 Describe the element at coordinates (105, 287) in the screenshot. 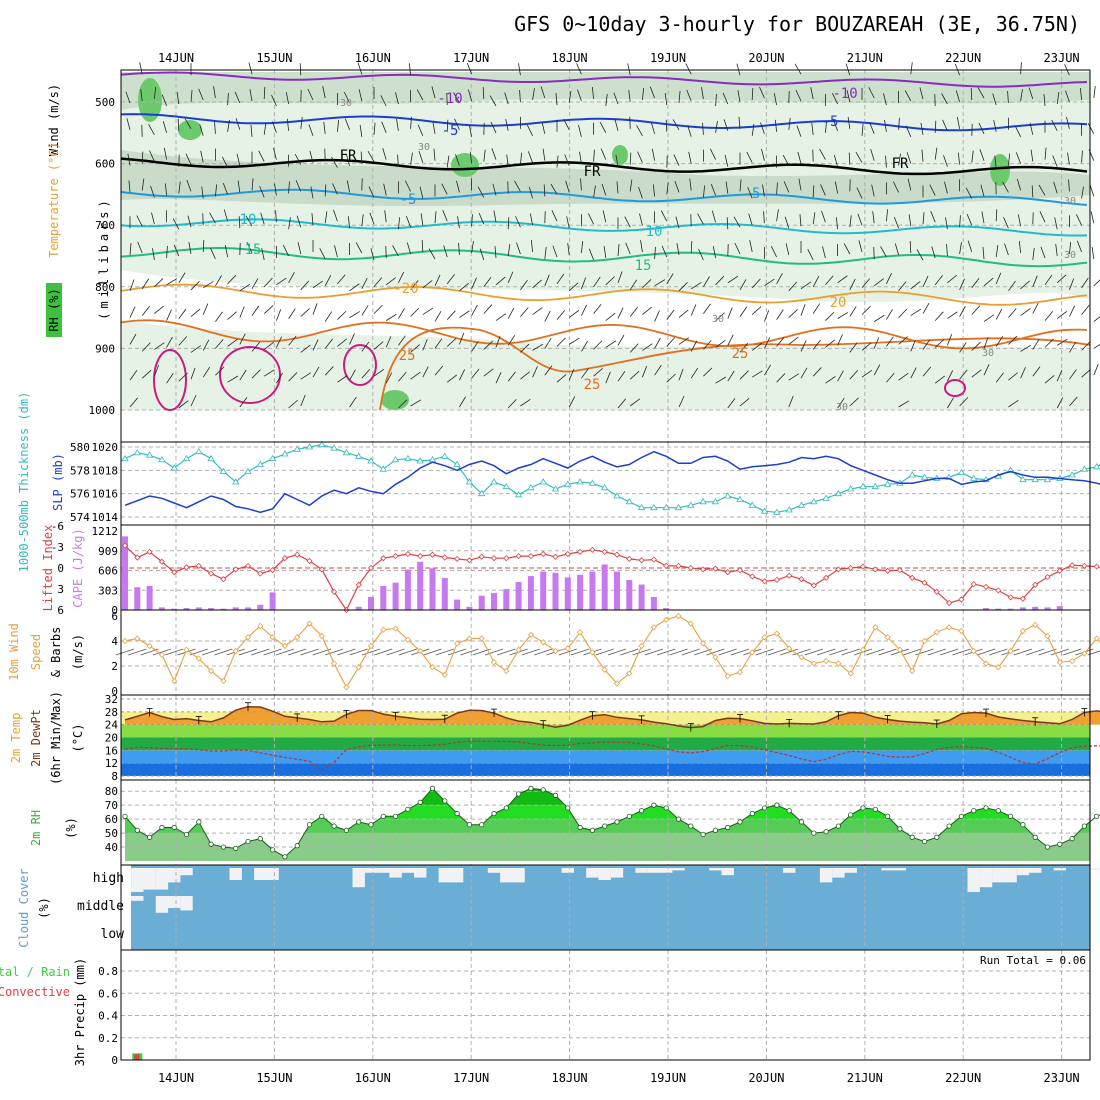

I see `pressure-tick: 800` at that location.